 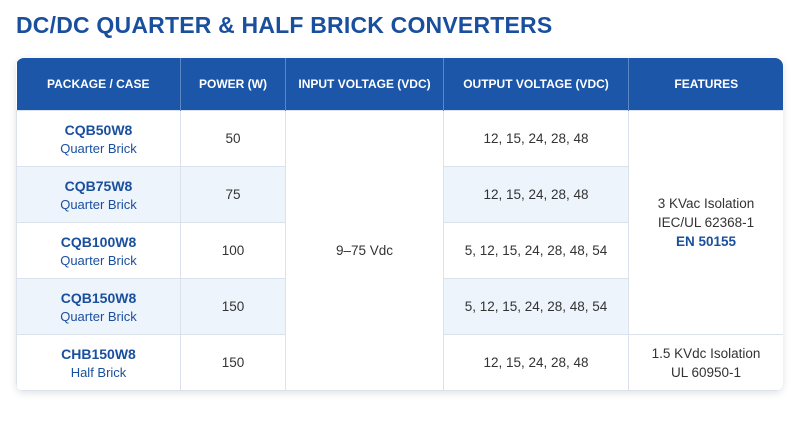 What do you see at coordinates (706, 353) in the screenshot?
I see `feature-line: 1.5 KVdc Isolation` at bounding box center [706, 353].